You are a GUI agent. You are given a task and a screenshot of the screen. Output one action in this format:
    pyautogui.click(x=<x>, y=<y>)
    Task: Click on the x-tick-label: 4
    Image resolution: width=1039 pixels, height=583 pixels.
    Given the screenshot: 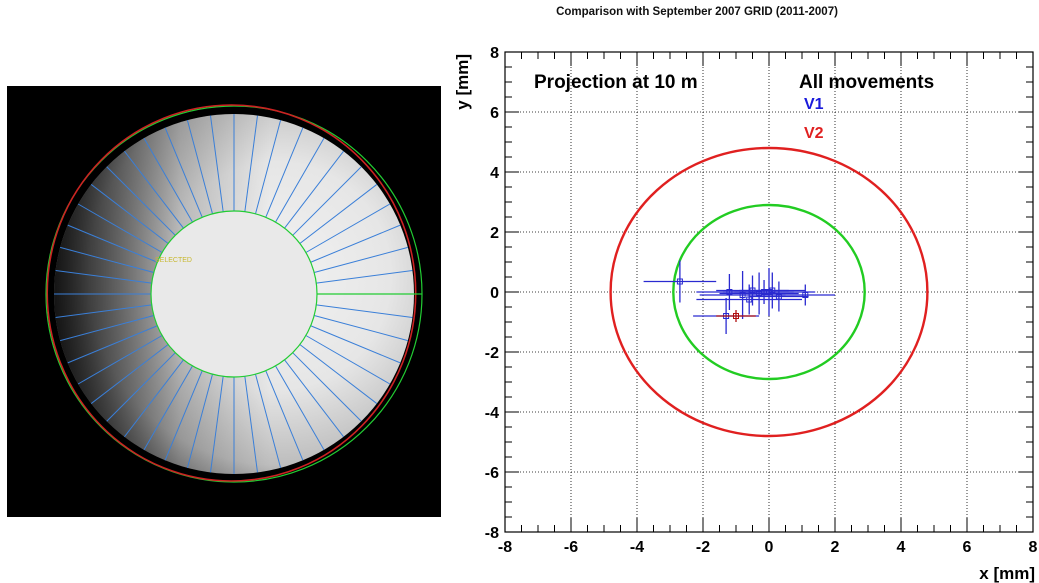 What is the action you would take?
    pyautogui.click(x=901, y=547)
    